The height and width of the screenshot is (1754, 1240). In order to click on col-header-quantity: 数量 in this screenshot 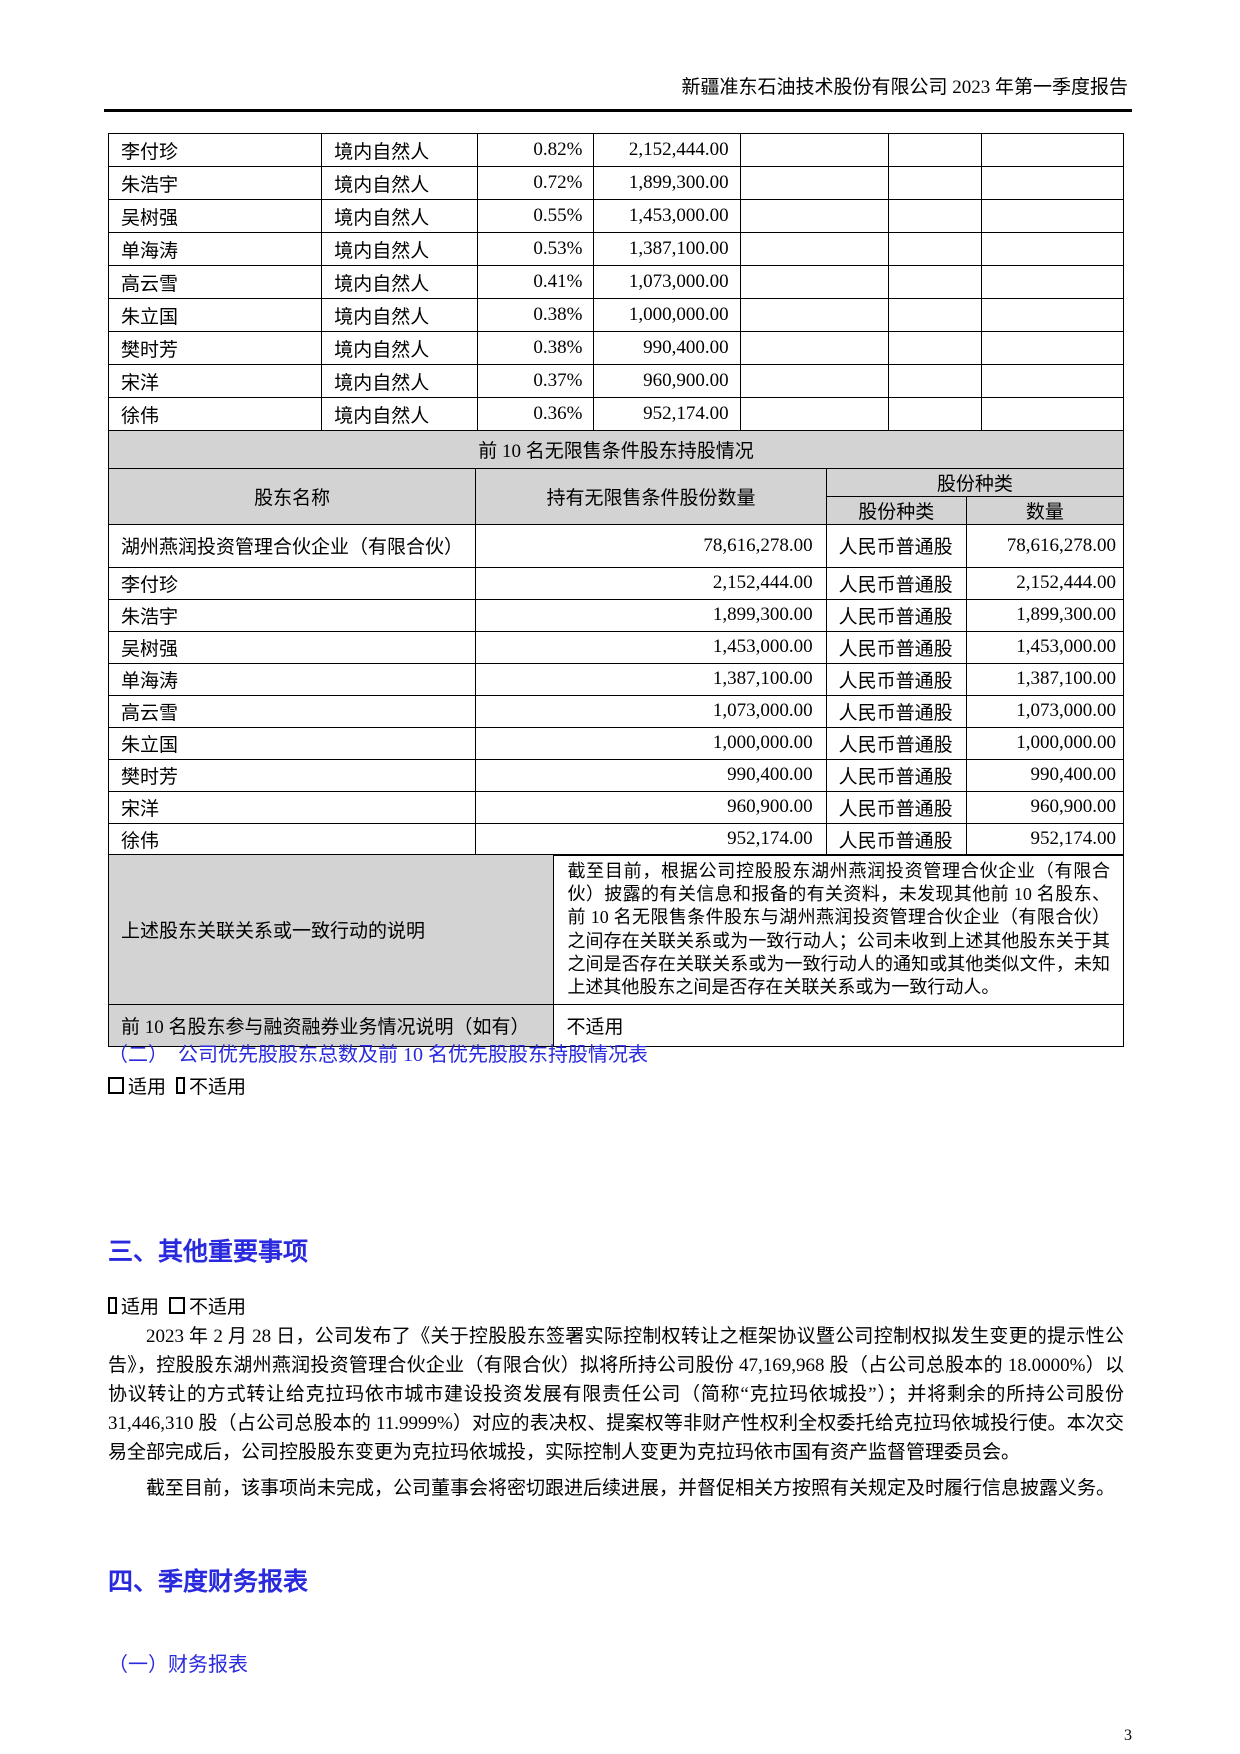, I will do `click(1045, 510)`.